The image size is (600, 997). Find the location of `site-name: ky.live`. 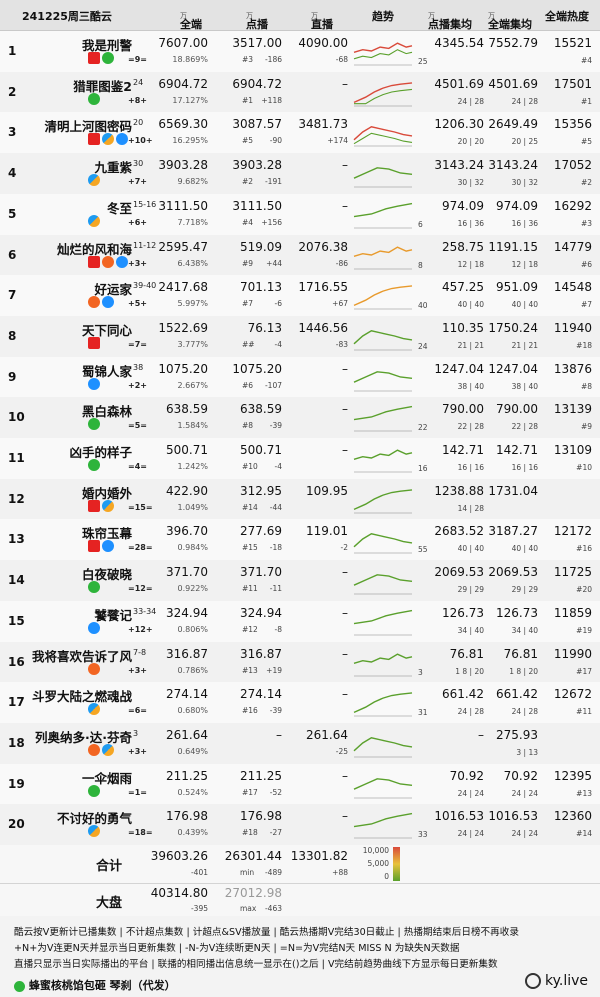

site-name: ky.live is located at coordinates (556, 981).